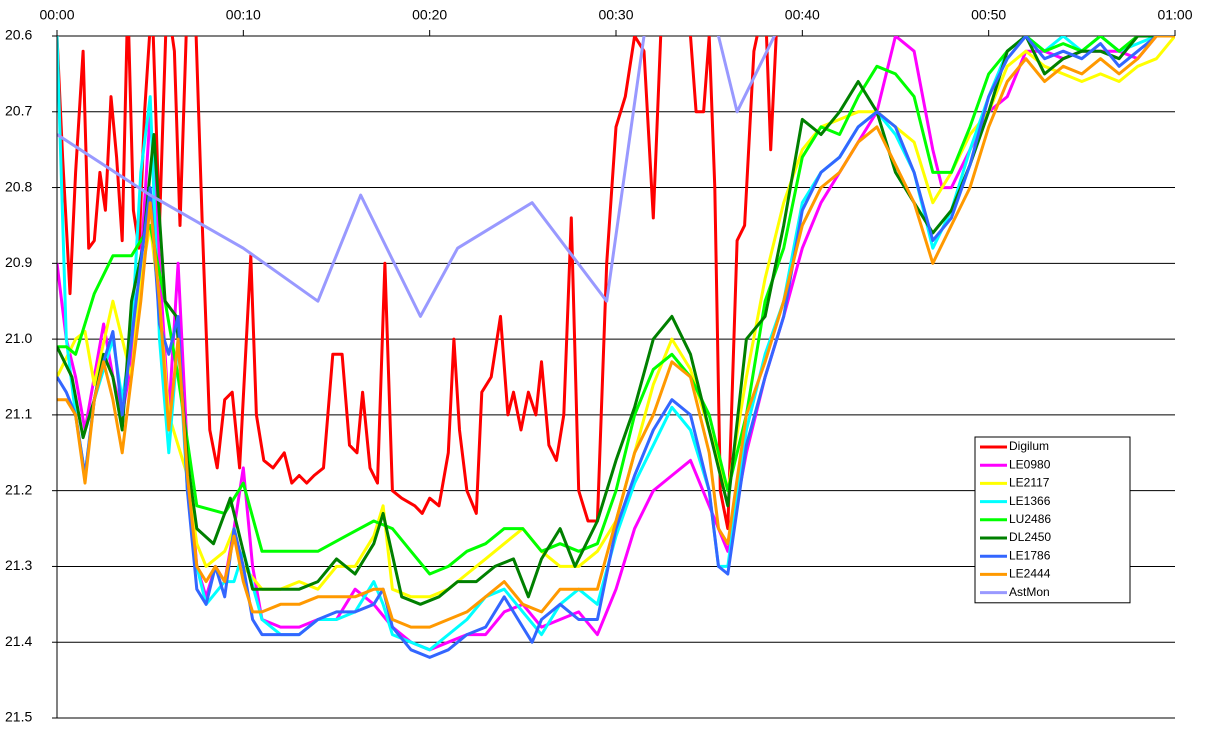 The height and width of the screenshot is (736, 1210). What do you see at coordinates (1030, 555) in the screenshot?
I see `legend-label: LE1786` at bounding box center [1030, 555].